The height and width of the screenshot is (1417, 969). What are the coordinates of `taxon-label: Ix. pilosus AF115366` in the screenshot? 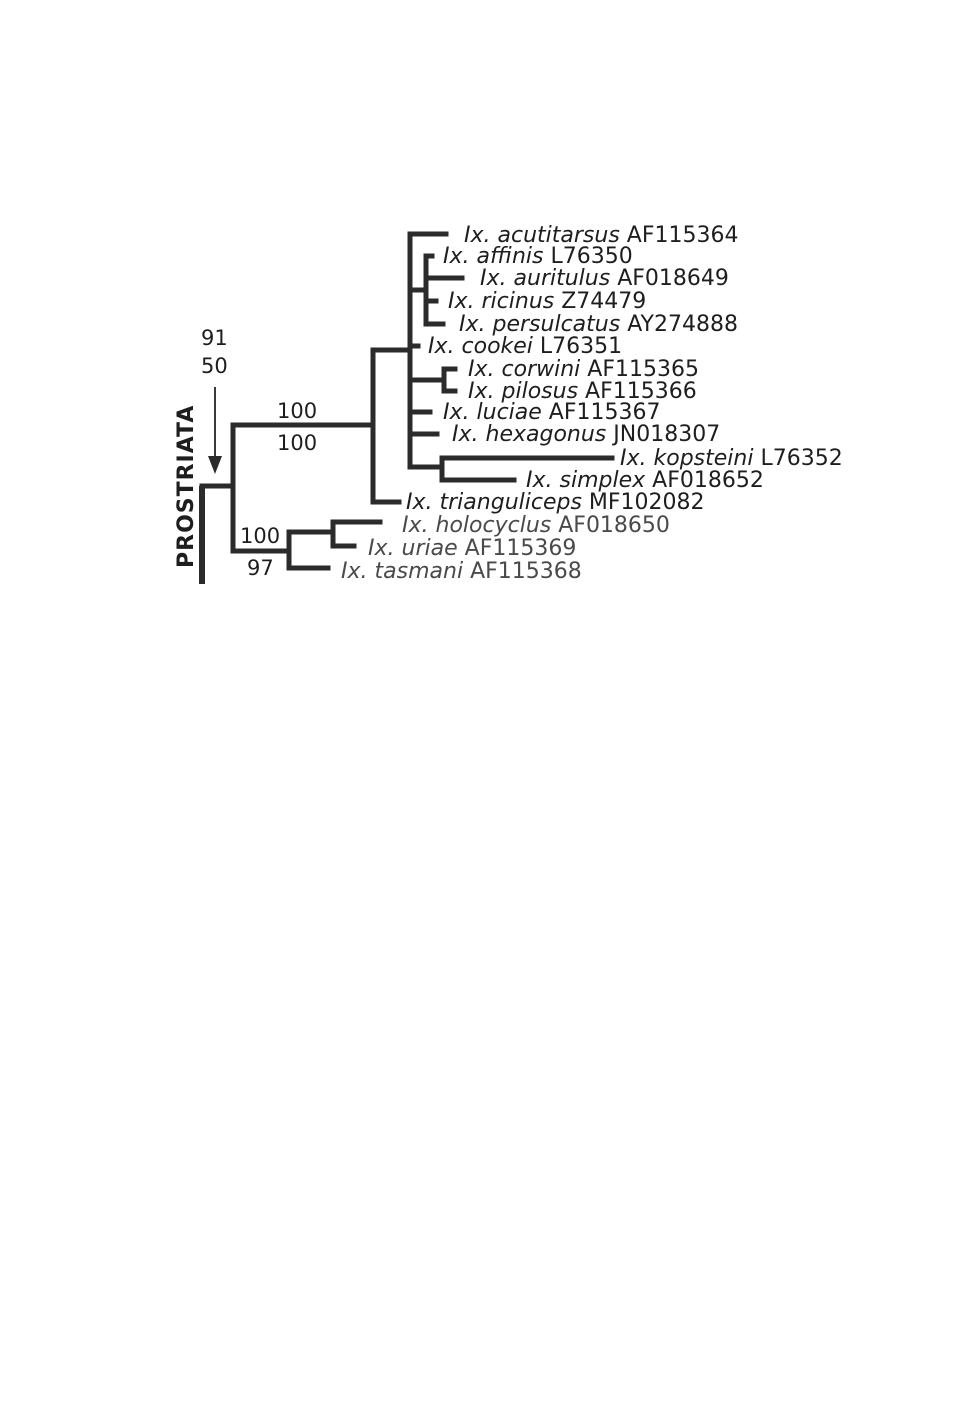 It's located at (582, 391).